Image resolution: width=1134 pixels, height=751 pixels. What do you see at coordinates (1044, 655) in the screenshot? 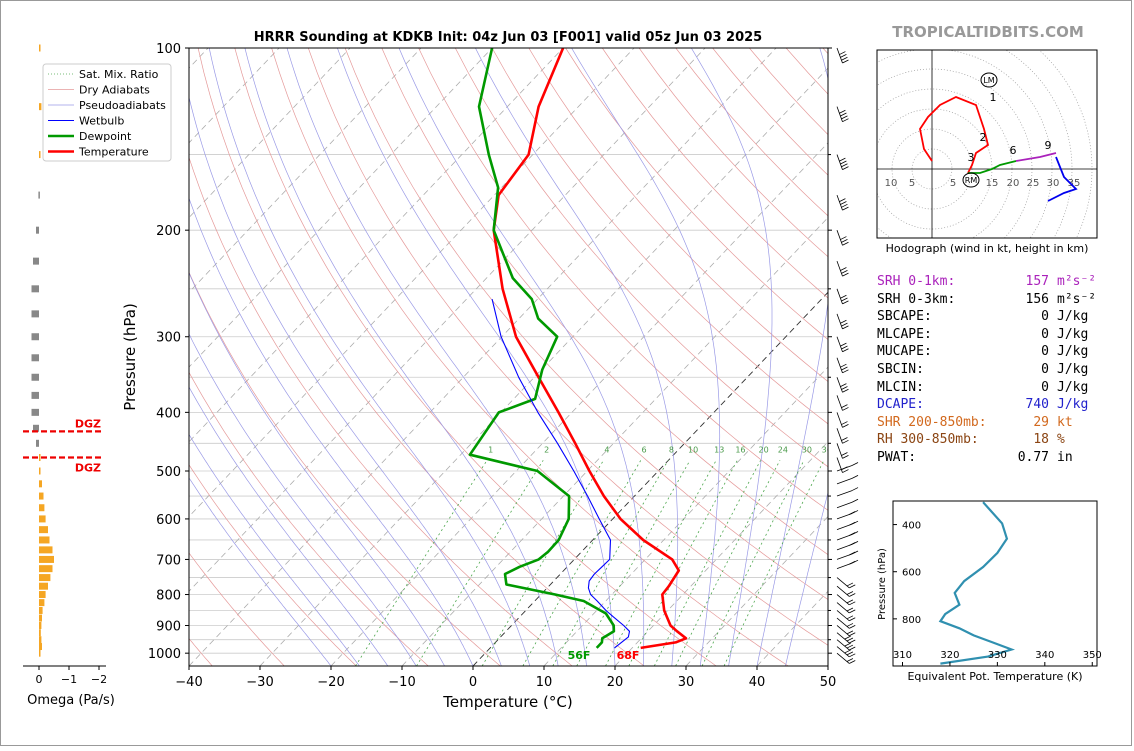
I see `theta-e-x-tick-label: 340` at bounding box center [1044, 655].